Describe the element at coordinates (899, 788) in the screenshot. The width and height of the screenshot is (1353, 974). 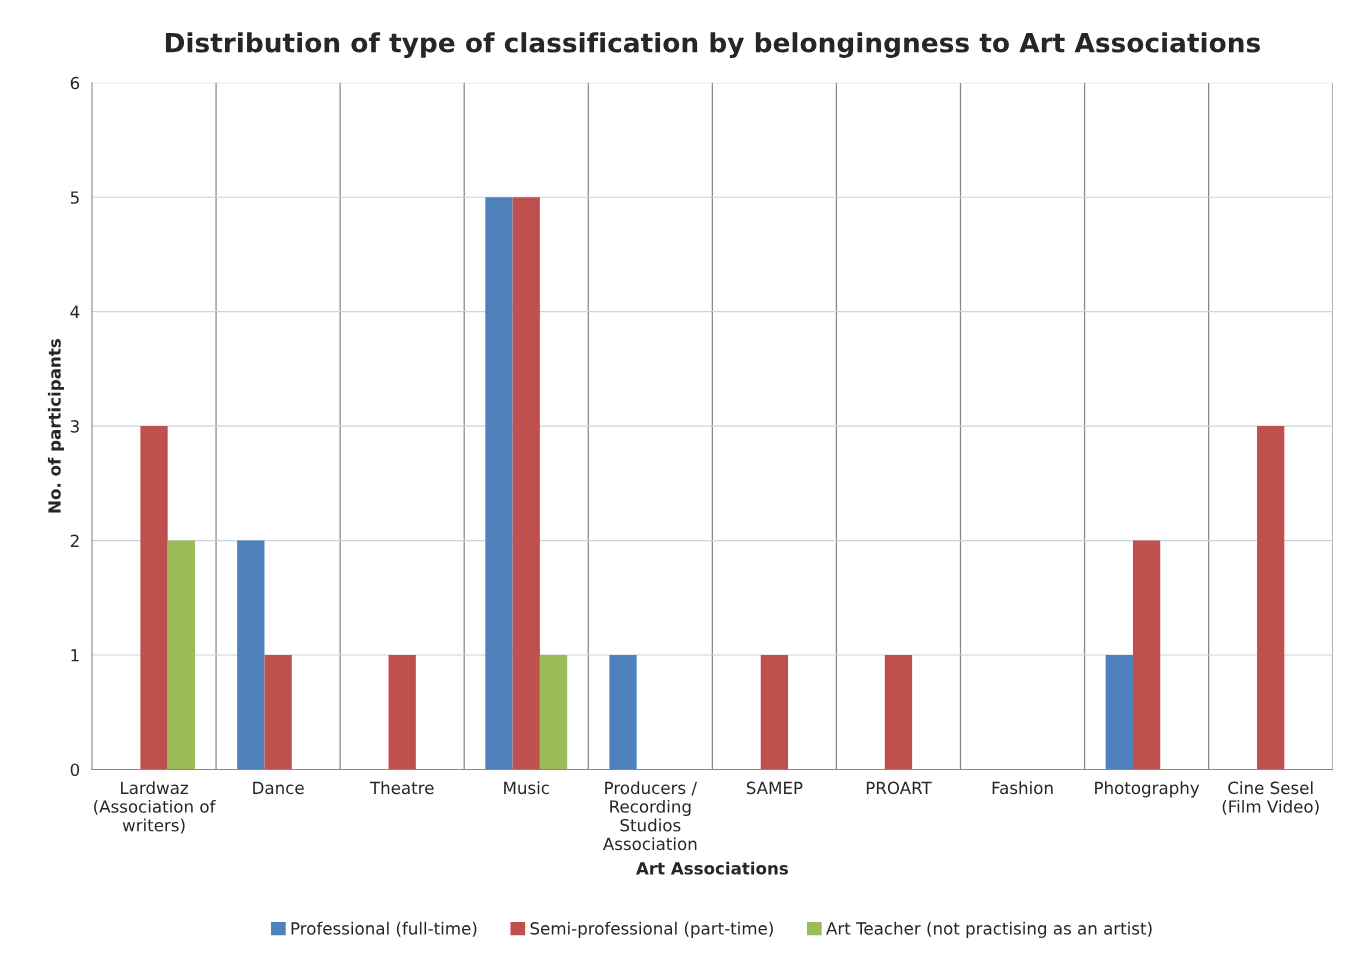
I see `x-tick-label: PROART` at that location.